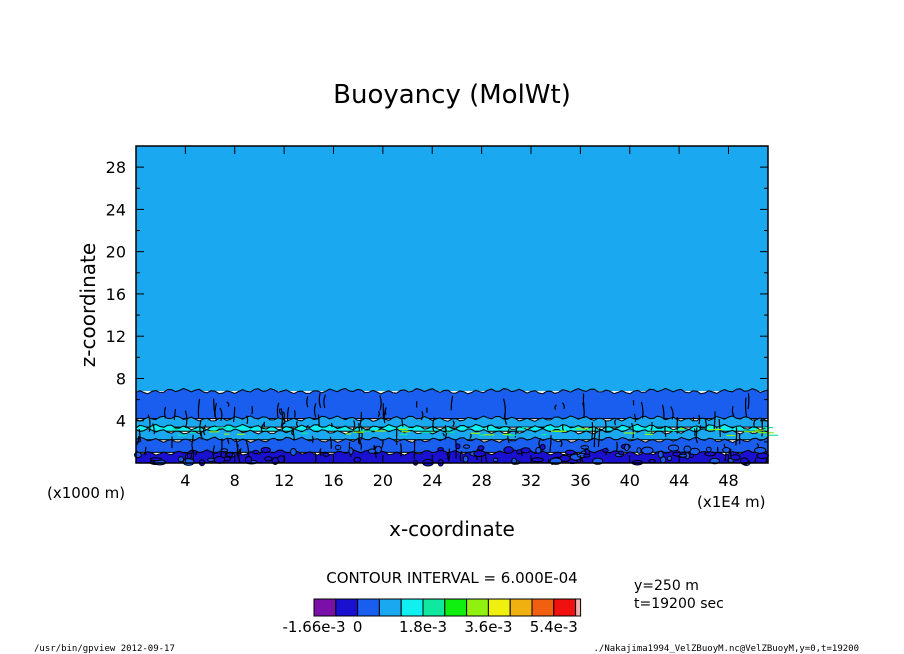 Image resolution: width=904 pixels, height=654 pixels. I want to click on chart-title: Buoyancy (MolWt), so click(452, 95).